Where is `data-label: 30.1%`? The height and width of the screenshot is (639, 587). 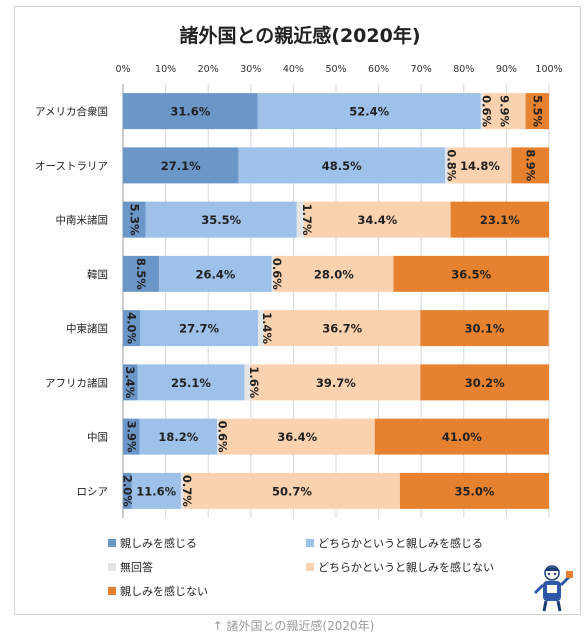 data-label: 30.1% is located at coordinates (485, 329).